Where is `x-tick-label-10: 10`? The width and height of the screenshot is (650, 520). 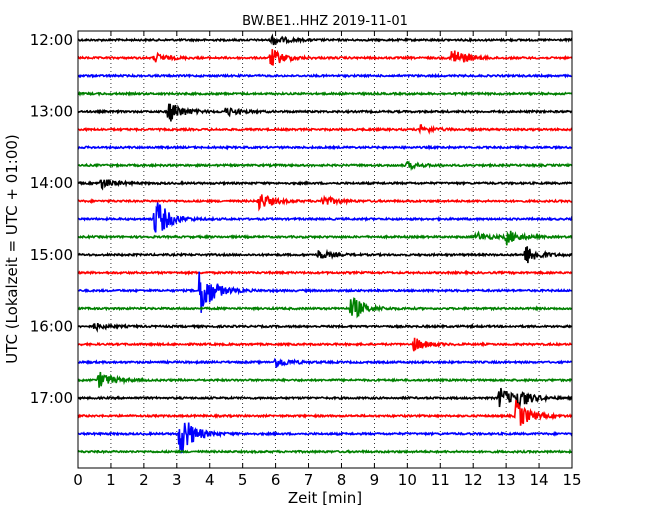 x-tick-label-10: 10 is located at coordinates (407, 480).